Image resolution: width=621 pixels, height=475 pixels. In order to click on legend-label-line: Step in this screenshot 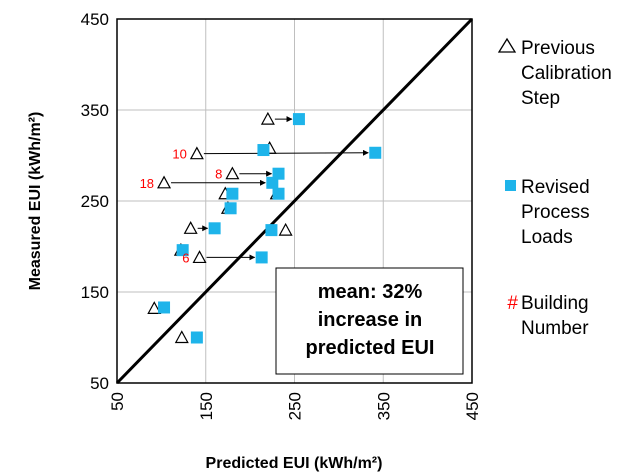, I will do `click(540, 98)`.